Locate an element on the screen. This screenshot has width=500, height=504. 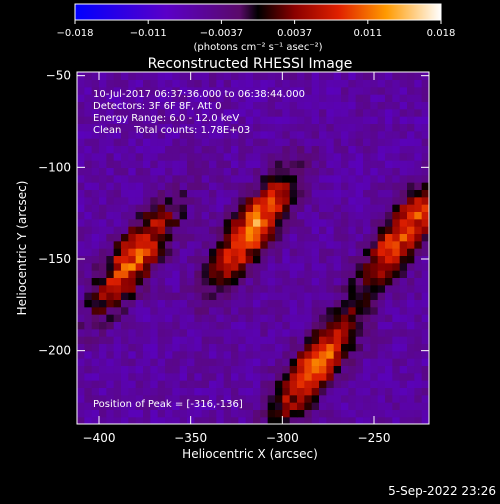
colorbar-tick-label: 0.011 is located at coordinates (367, 33).